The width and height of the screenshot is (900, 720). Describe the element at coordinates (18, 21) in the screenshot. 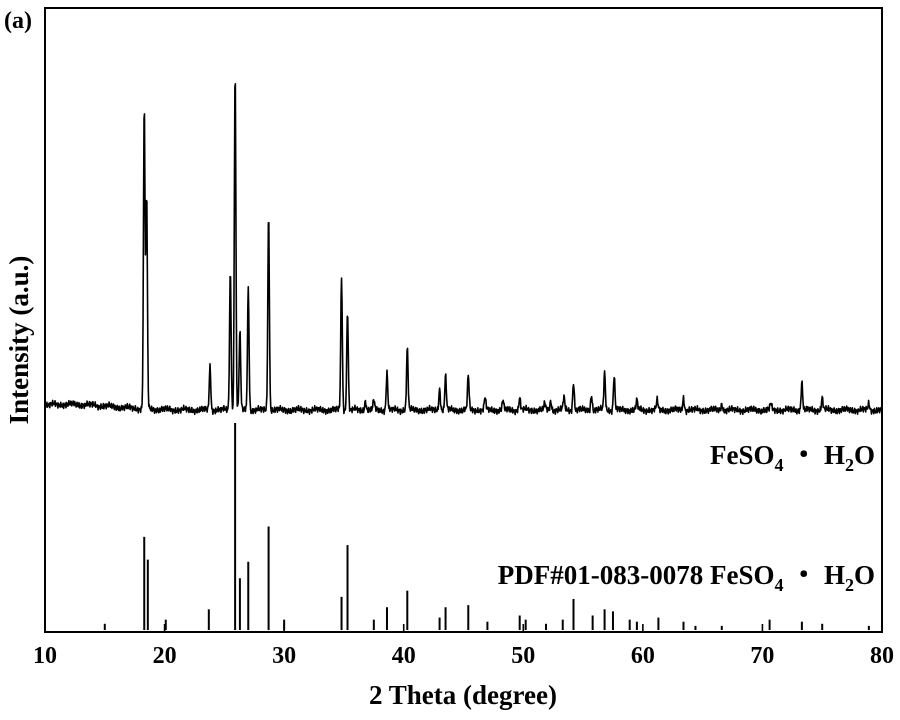

I see `panel-label: (a)` at that location.